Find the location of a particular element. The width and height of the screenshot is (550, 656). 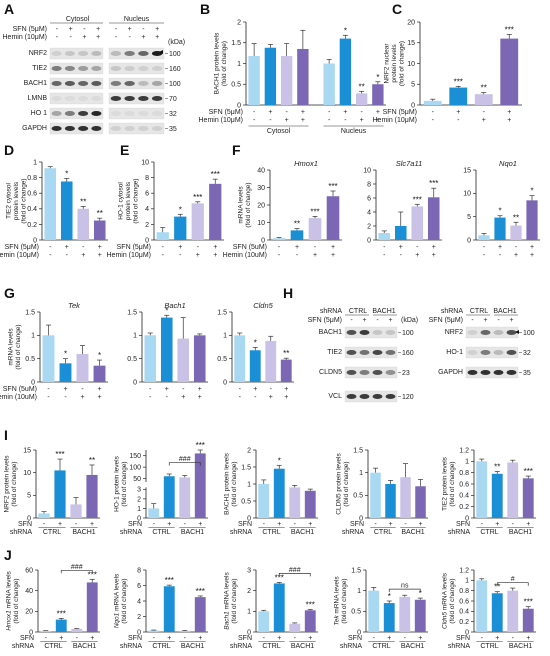

chart-g2-sign: - is located at coordinates (167, 397).